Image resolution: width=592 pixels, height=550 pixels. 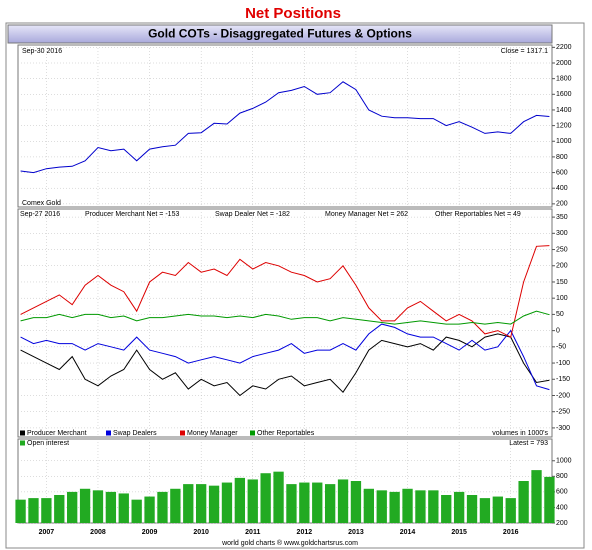 What do you see at coordinates (57, 433) in the screenshot?
I see `legend-label: Producer Merchant` at bounding box center [57, 433].